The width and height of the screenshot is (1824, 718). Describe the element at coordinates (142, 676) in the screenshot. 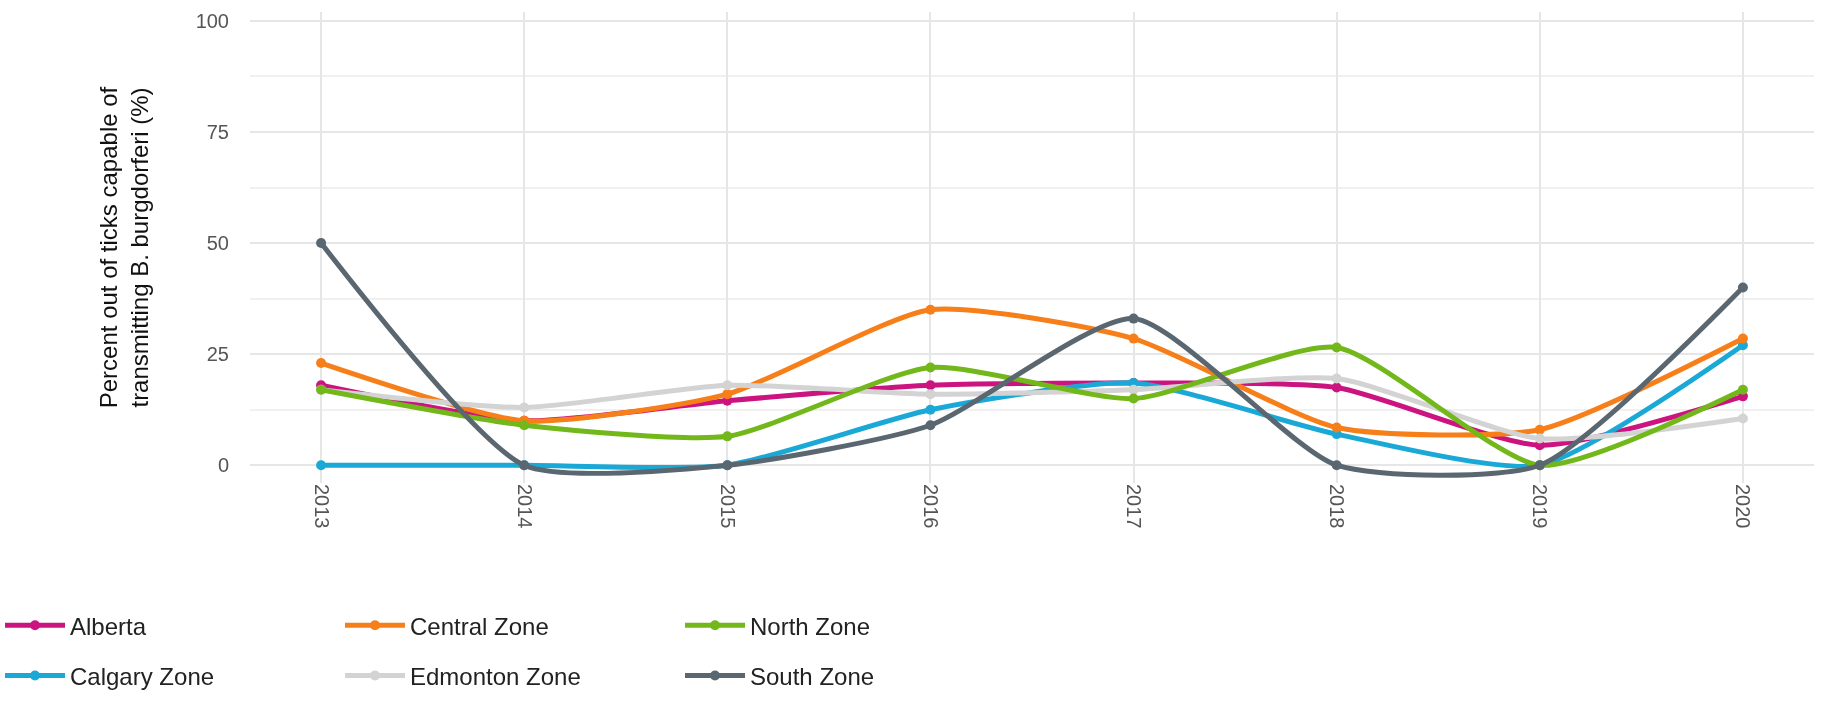

I see `legend-label: Calgary Zone` at that location.